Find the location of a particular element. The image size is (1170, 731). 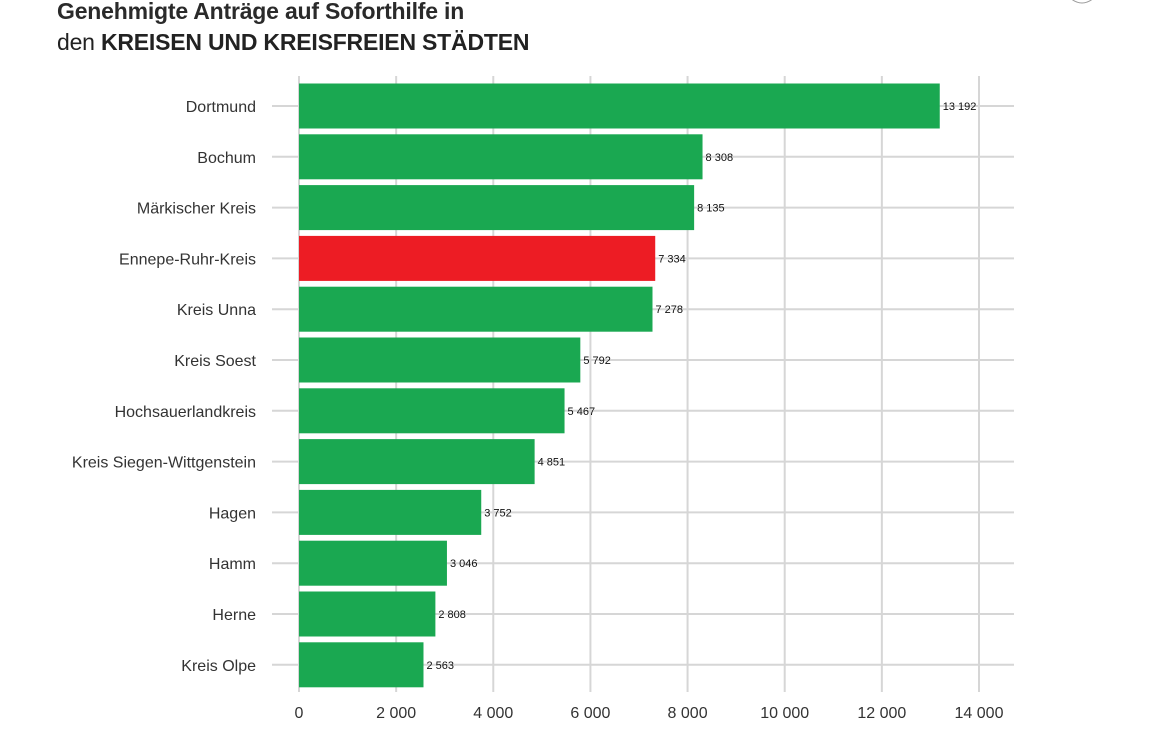

category-label: Hamm is located at coordinates (232, 564).